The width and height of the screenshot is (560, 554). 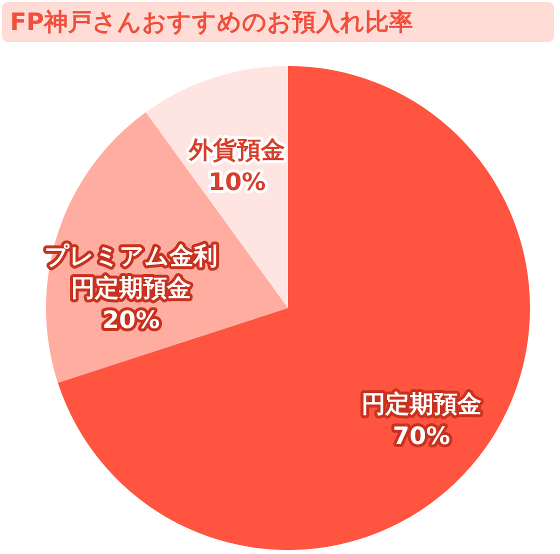 What do you see at coordinates (421, 436) in the screenshot?
I see `data-label: 70%` at bounding box center [421, 436].